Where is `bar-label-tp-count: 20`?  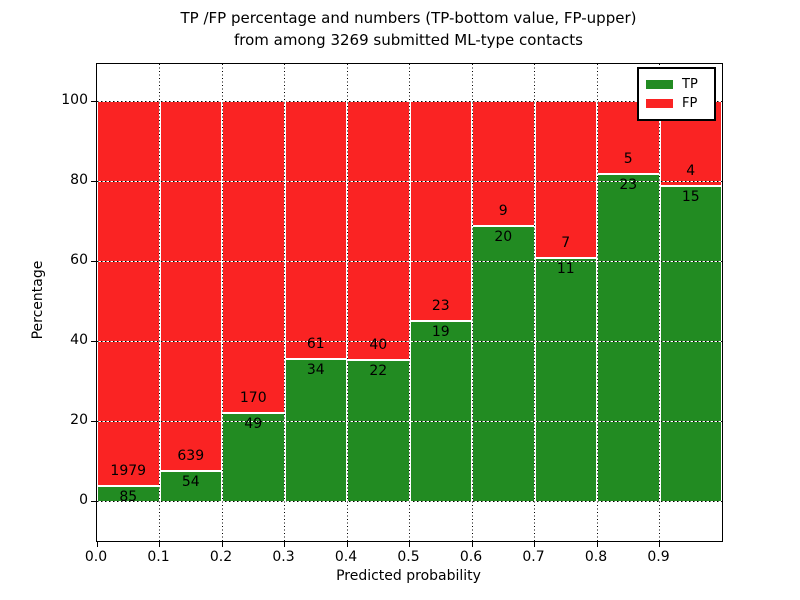
bar-label-tp-count: 20 is located at coordinates (503, 237).